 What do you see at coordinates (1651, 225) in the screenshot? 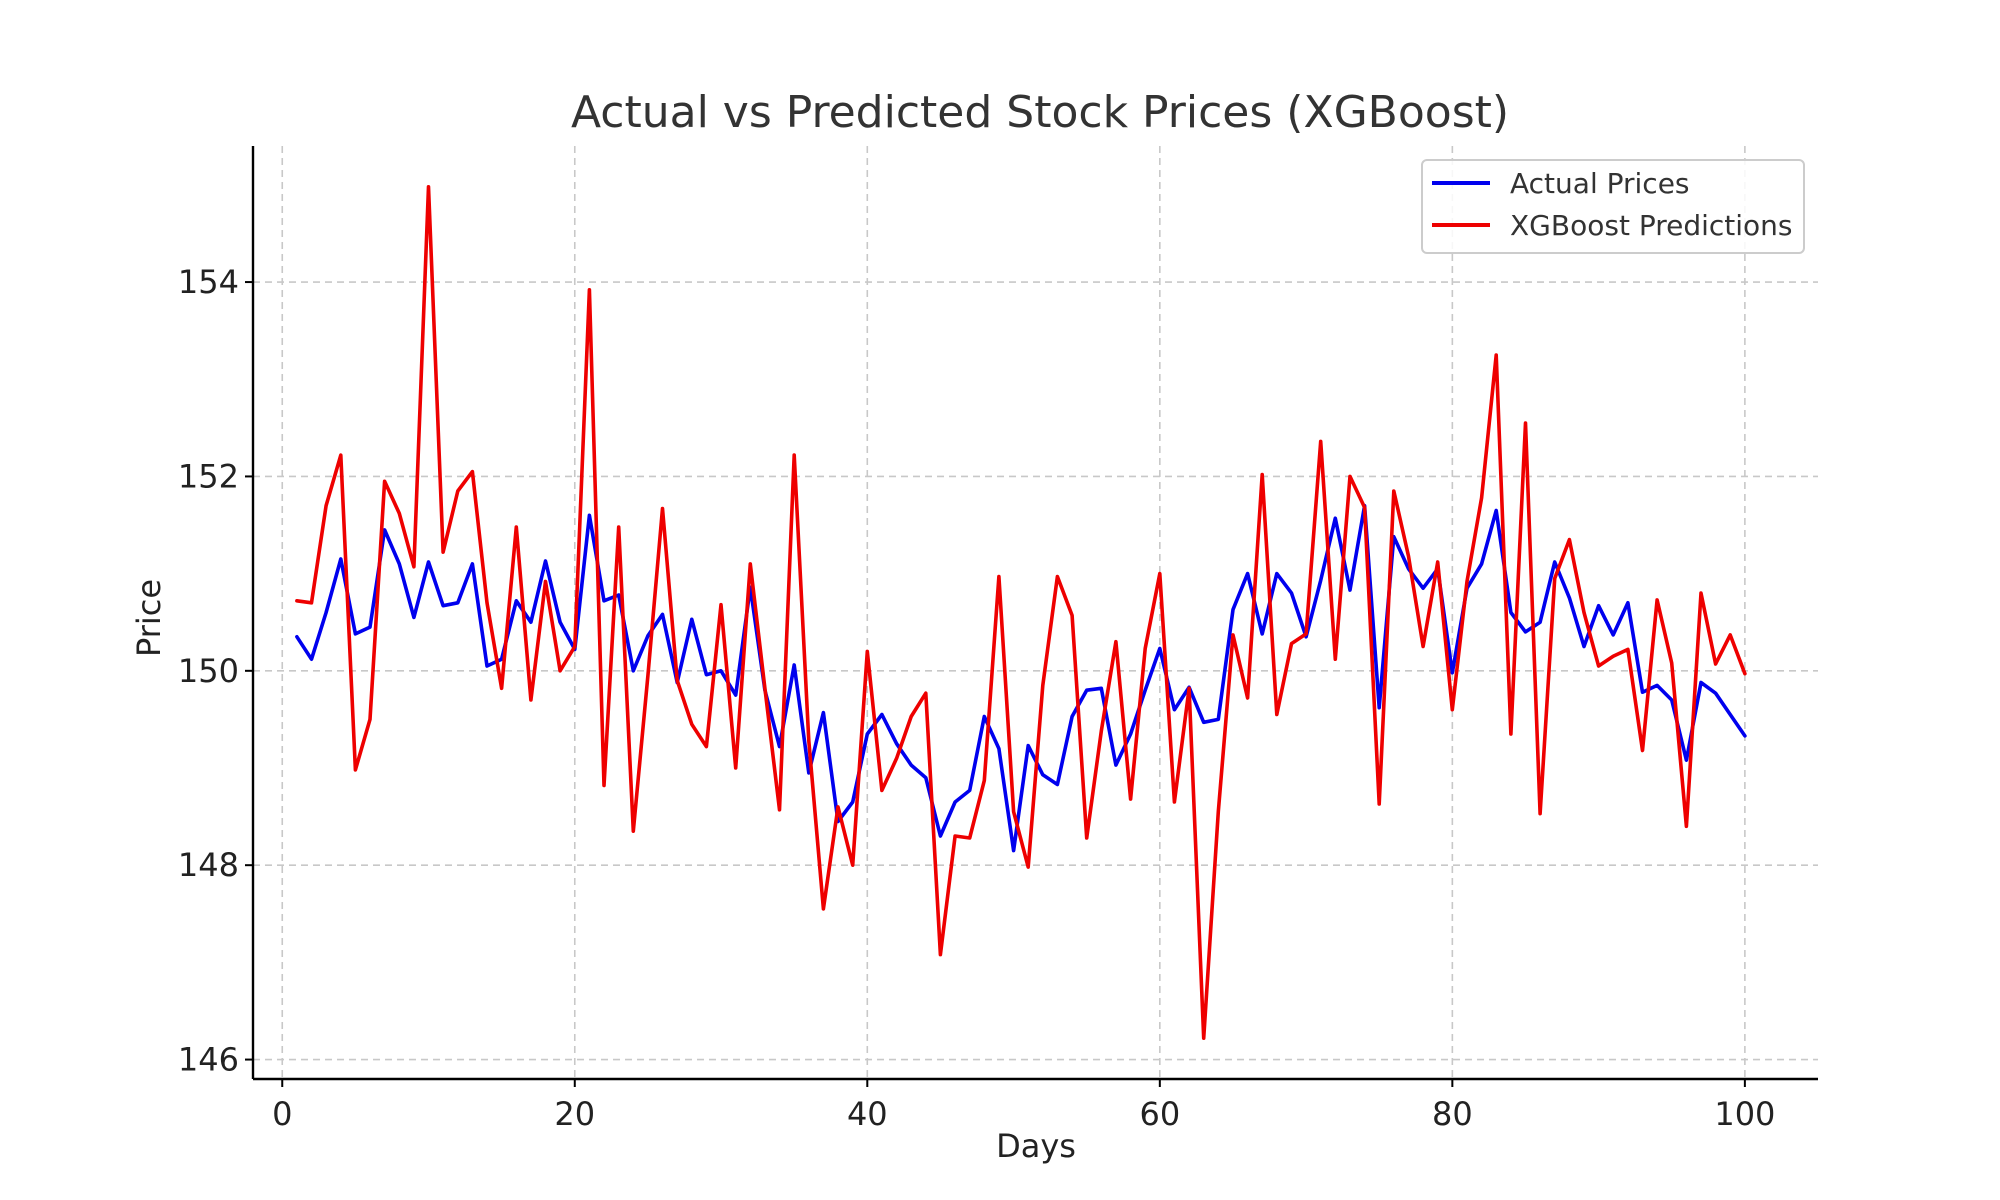
I see `legend-label-predictions: XGBoost Predictions` at bounding box center [1651, 225].